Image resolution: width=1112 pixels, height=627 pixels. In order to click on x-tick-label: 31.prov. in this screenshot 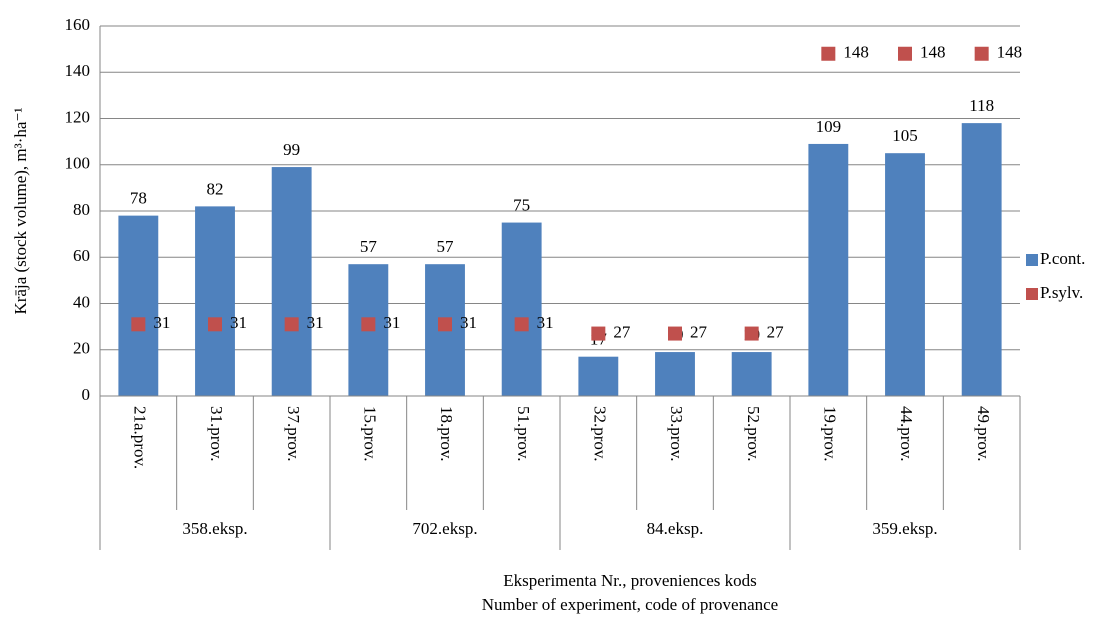, I will do `click(216, 434)`.